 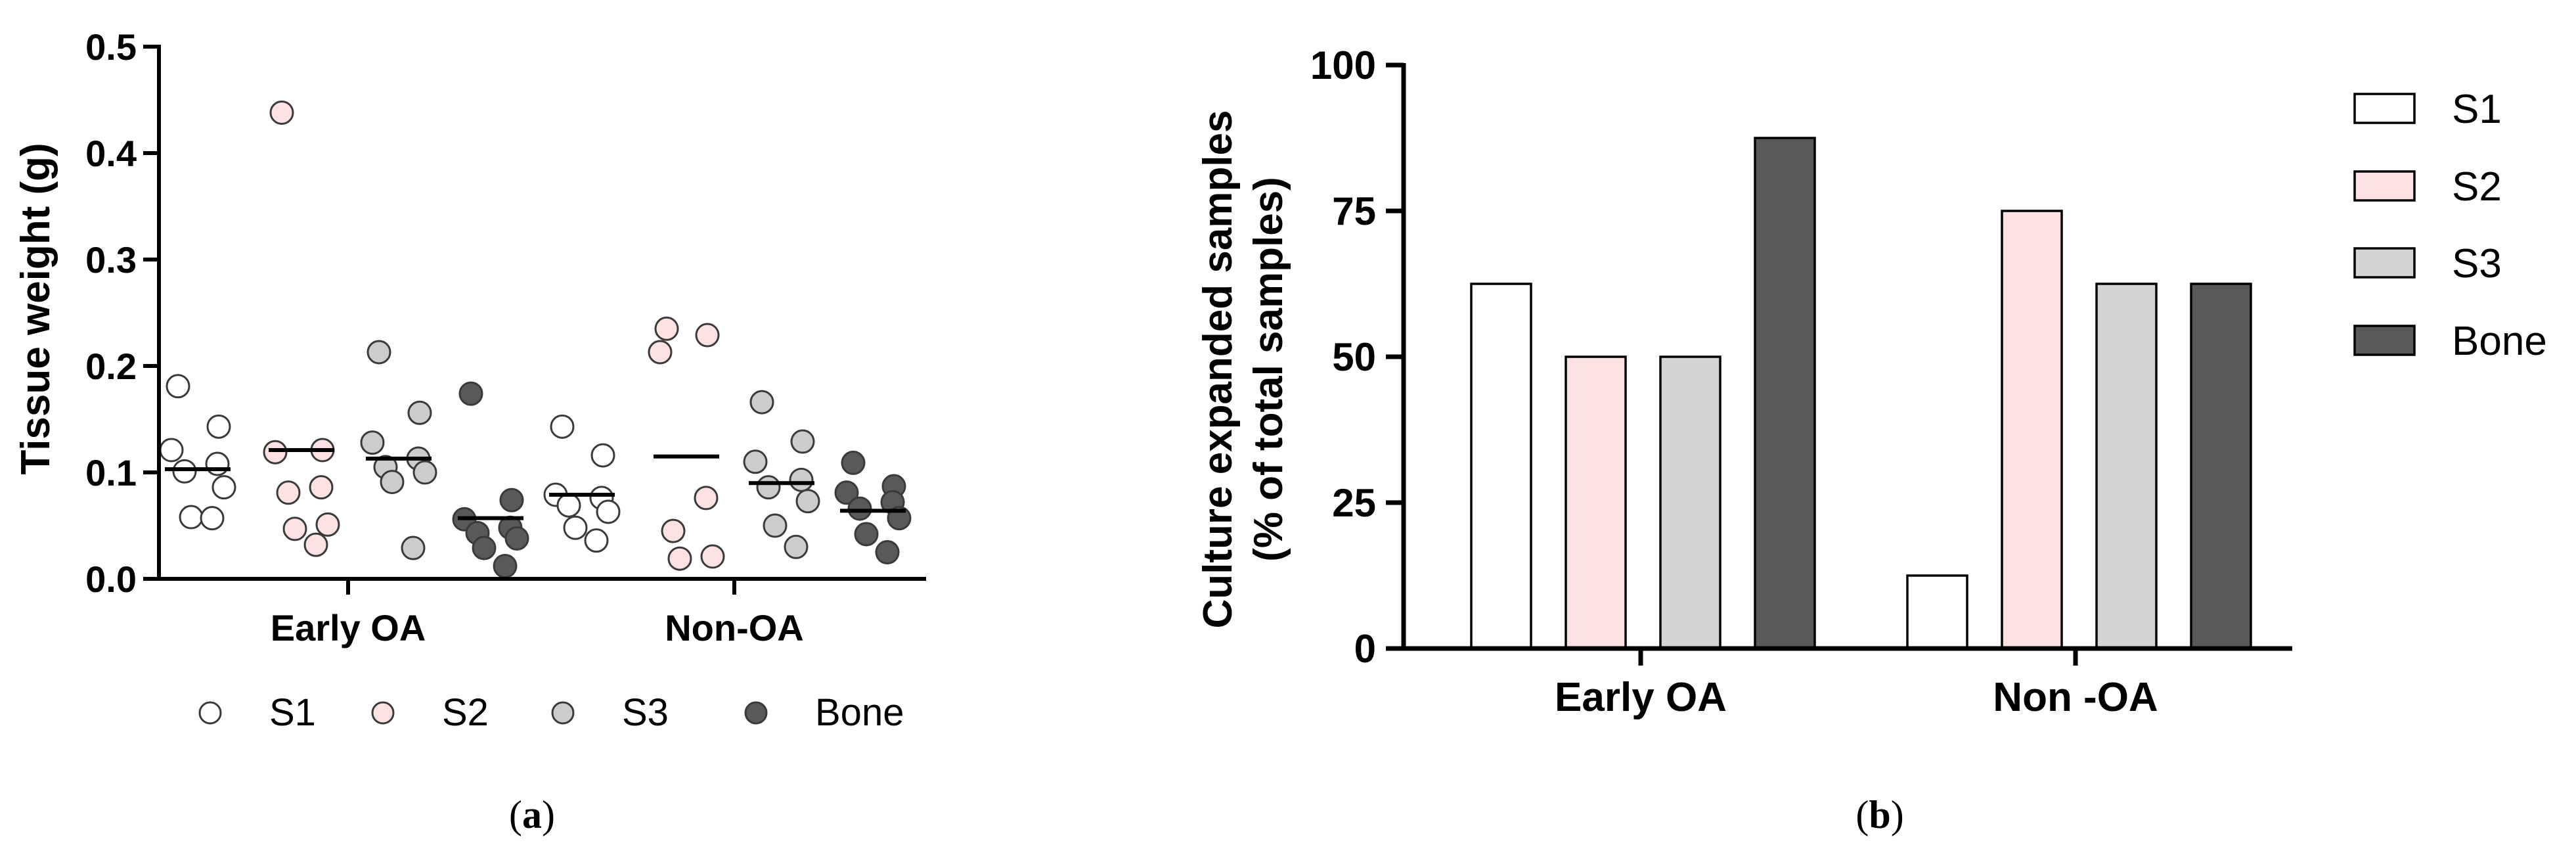 What do you see at coordinates (348, 627) in the screenshot?
I see `panel-a-x-group-label: Early OA` at bounding box center [348, 627].